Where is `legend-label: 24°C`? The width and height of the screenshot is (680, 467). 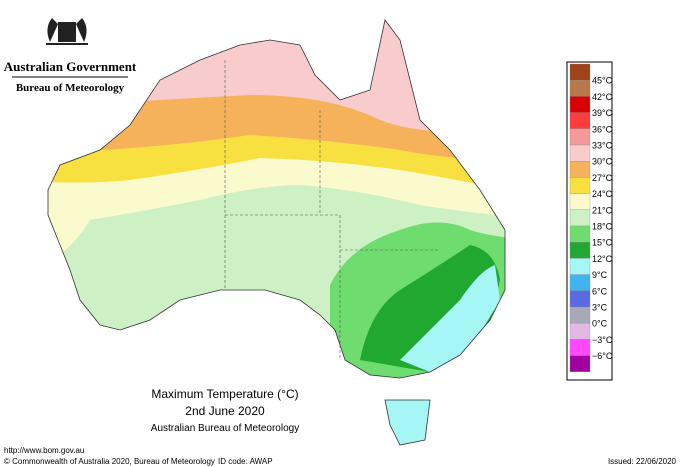
legend-label: 24°C is located at coordinates (602, 194).